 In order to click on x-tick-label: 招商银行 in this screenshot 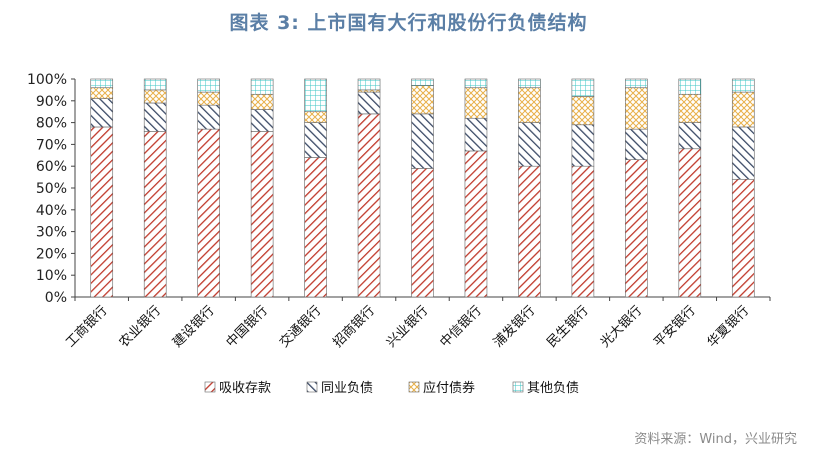, I will do `click(353, 326)`.